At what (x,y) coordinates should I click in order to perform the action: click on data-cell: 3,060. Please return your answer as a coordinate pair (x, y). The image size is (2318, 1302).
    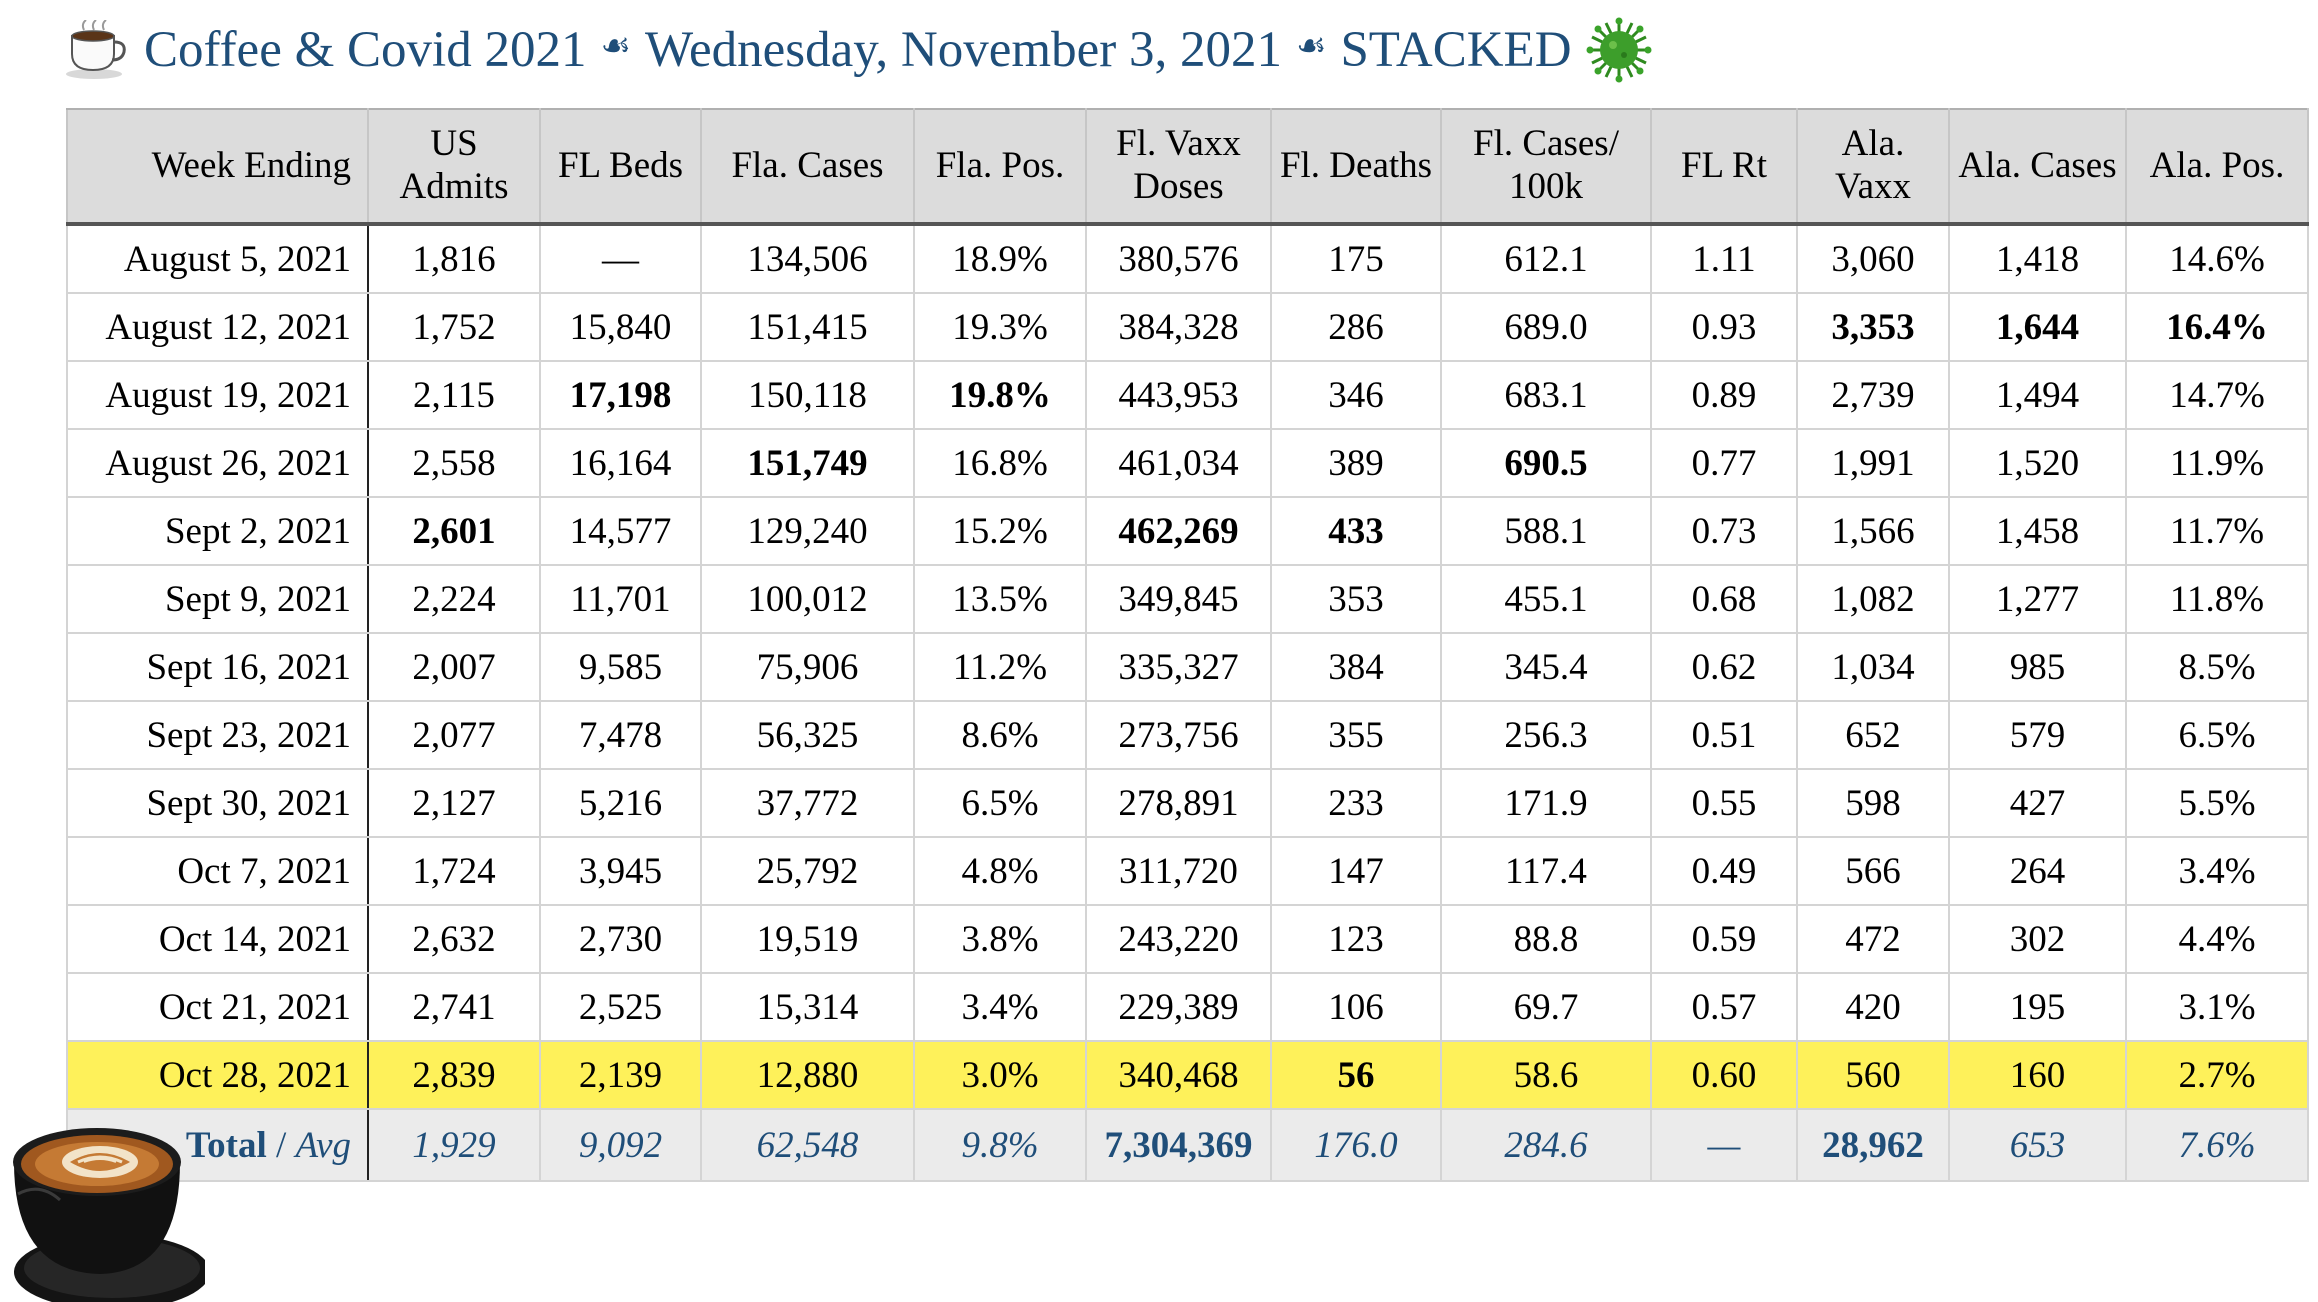
    Looking at the image, I should click on (1873, 258).